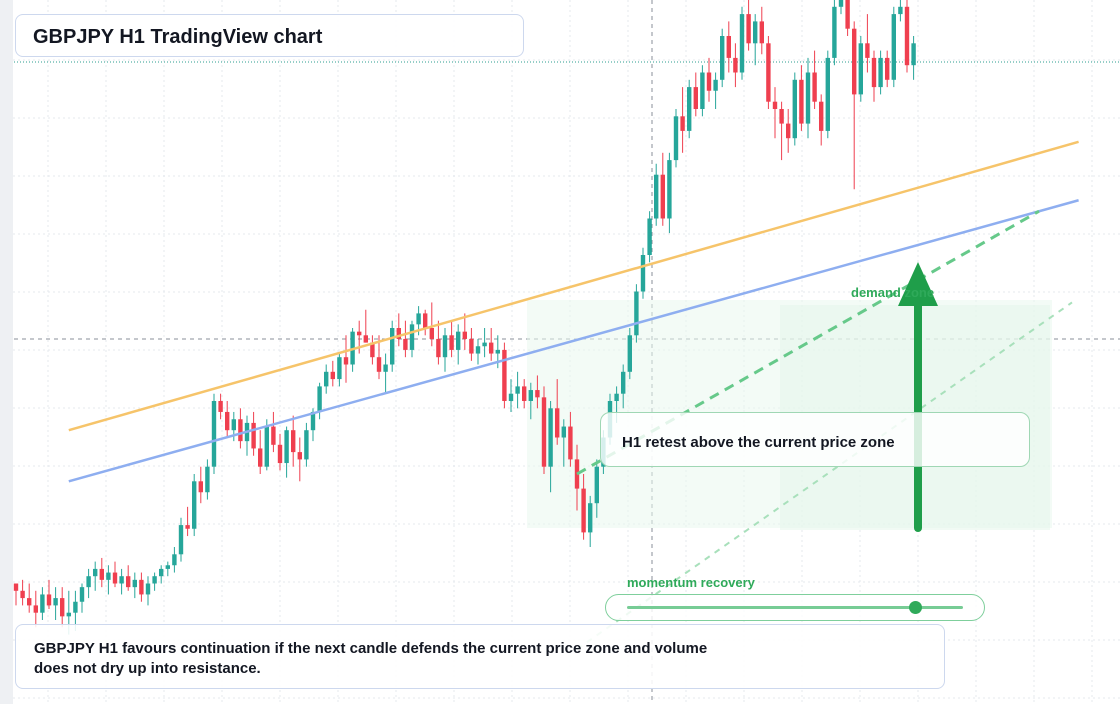  Describe the element at coordinates (269, 35) in the screenshot. I see `title-box: GBPJPY H1 TradingView chart` at that location.